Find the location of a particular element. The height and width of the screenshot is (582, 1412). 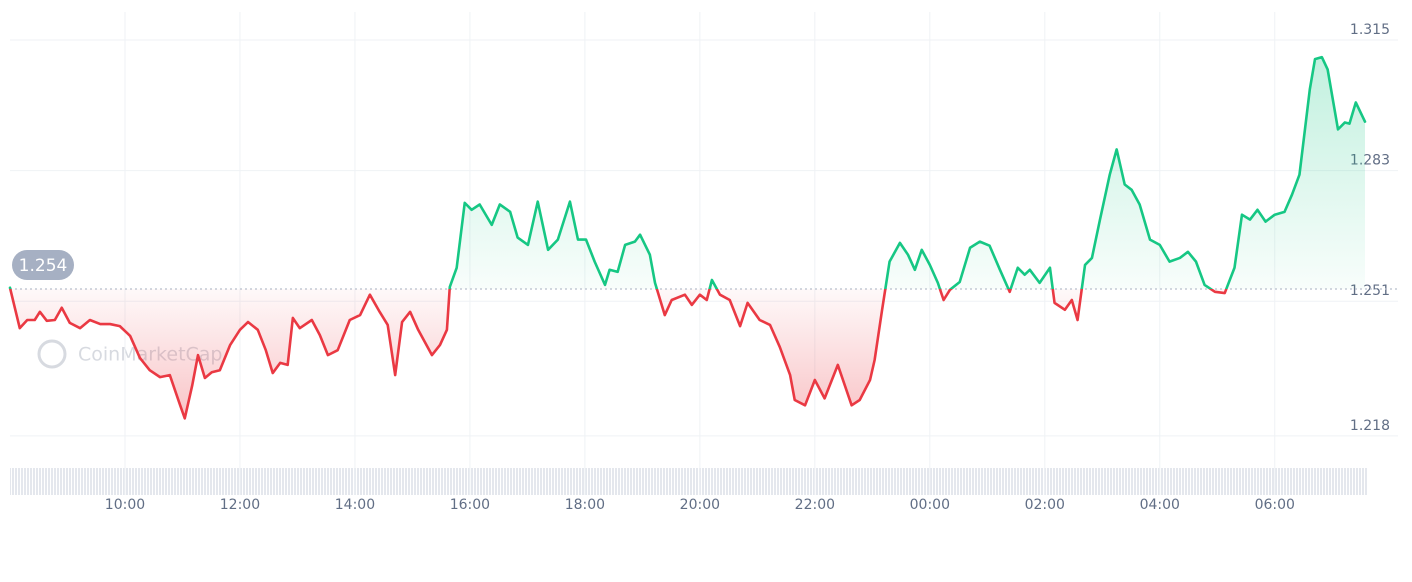

x-tick-label: 06:00 is located at coordinates (1275, 505).